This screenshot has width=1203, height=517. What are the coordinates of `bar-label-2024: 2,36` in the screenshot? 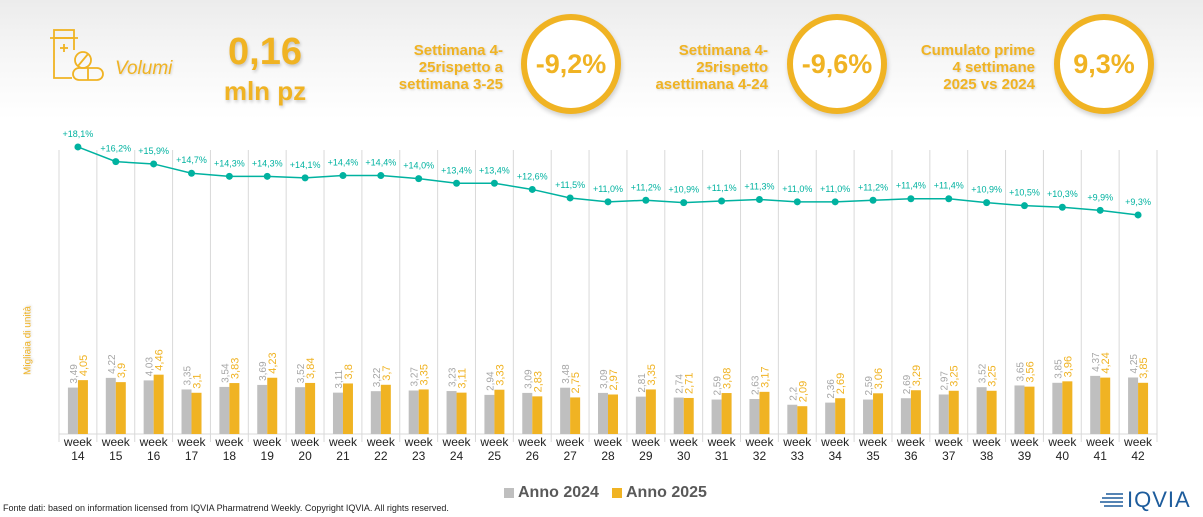 It's located at (831, 389).